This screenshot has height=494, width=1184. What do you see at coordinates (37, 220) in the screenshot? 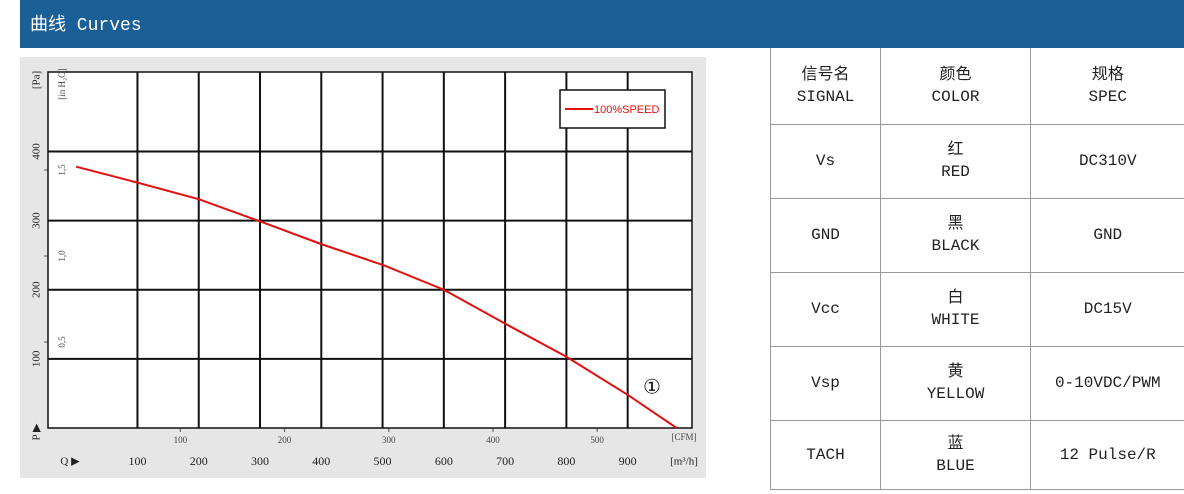
I see `y-tick-label: 300` at bounding box center [37, 220].